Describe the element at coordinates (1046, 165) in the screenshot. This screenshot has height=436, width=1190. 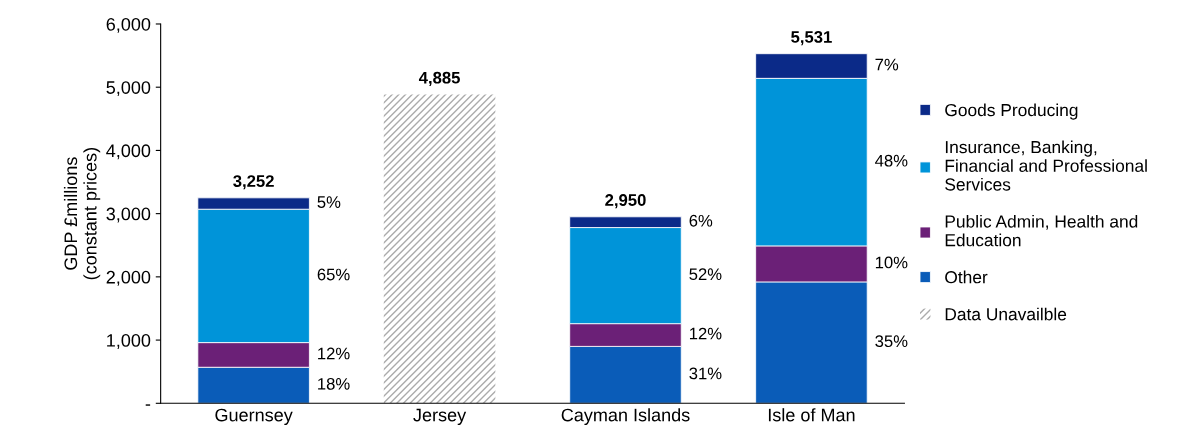
I see `legend-label: Insurance, Banking, Financial and Professional Services` at that location.